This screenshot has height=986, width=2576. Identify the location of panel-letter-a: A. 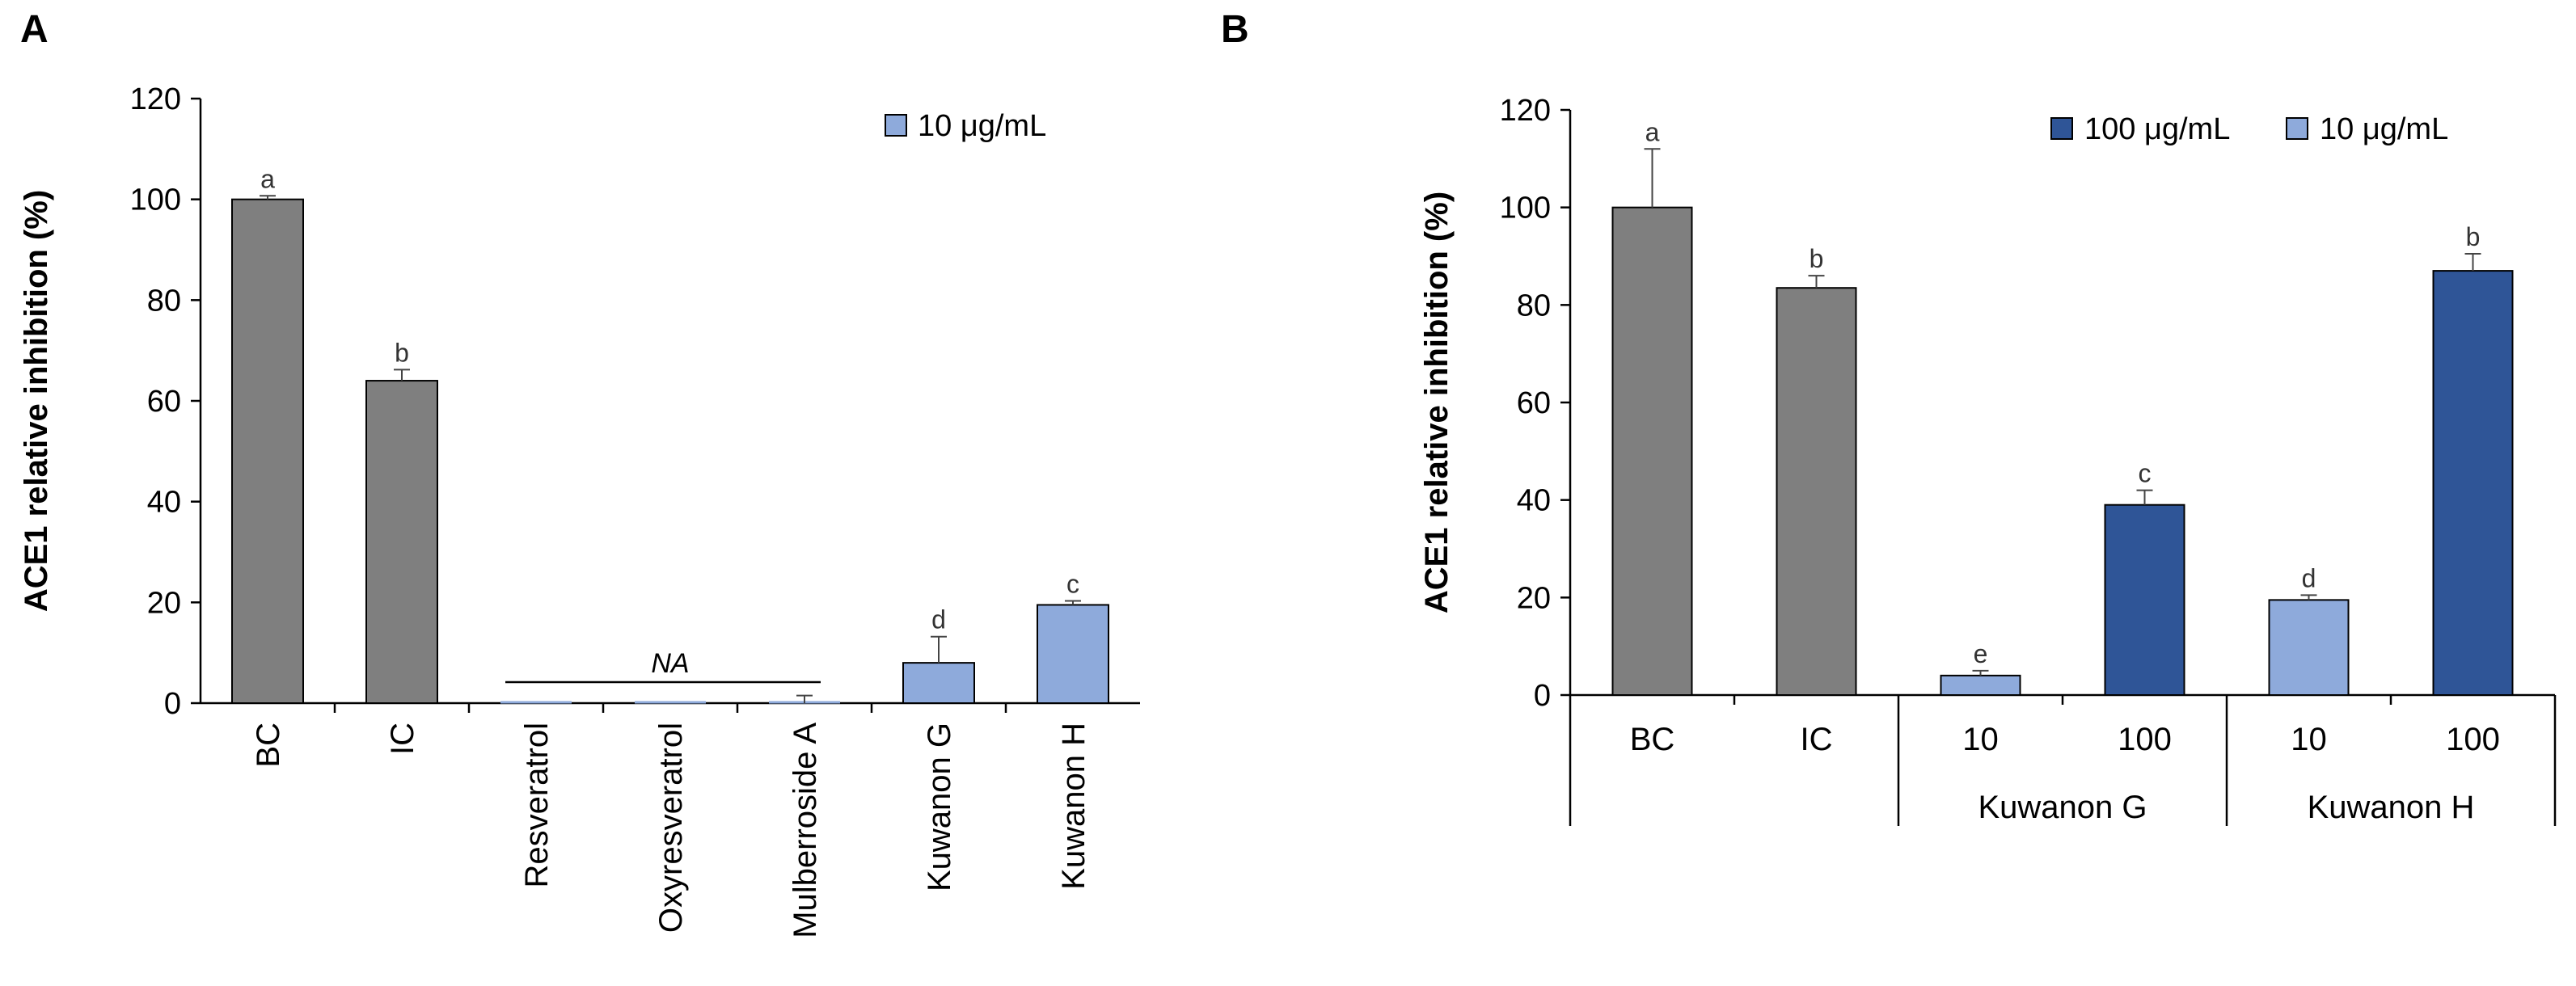
(34, 30).